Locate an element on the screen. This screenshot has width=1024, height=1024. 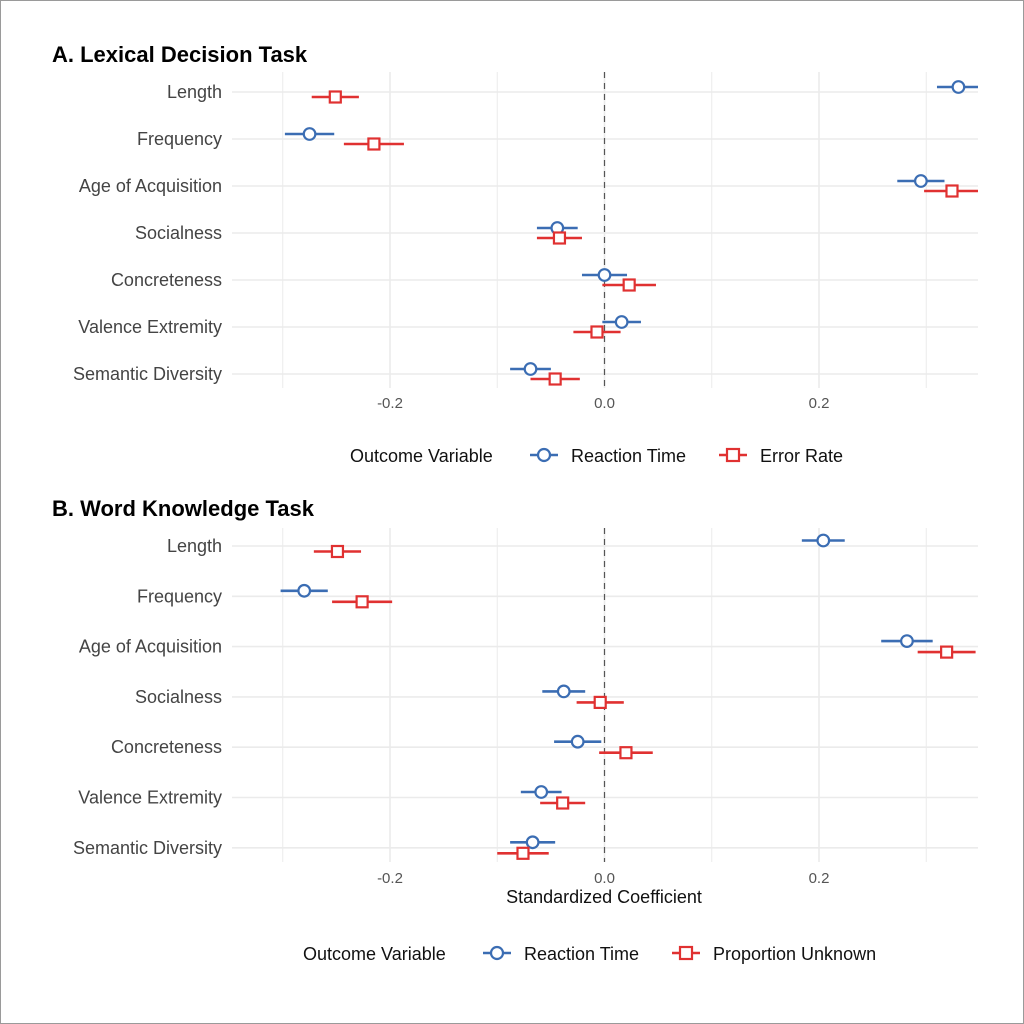
panel-b-legend-title: Outcome Variable is located at coordinates (374, 954).